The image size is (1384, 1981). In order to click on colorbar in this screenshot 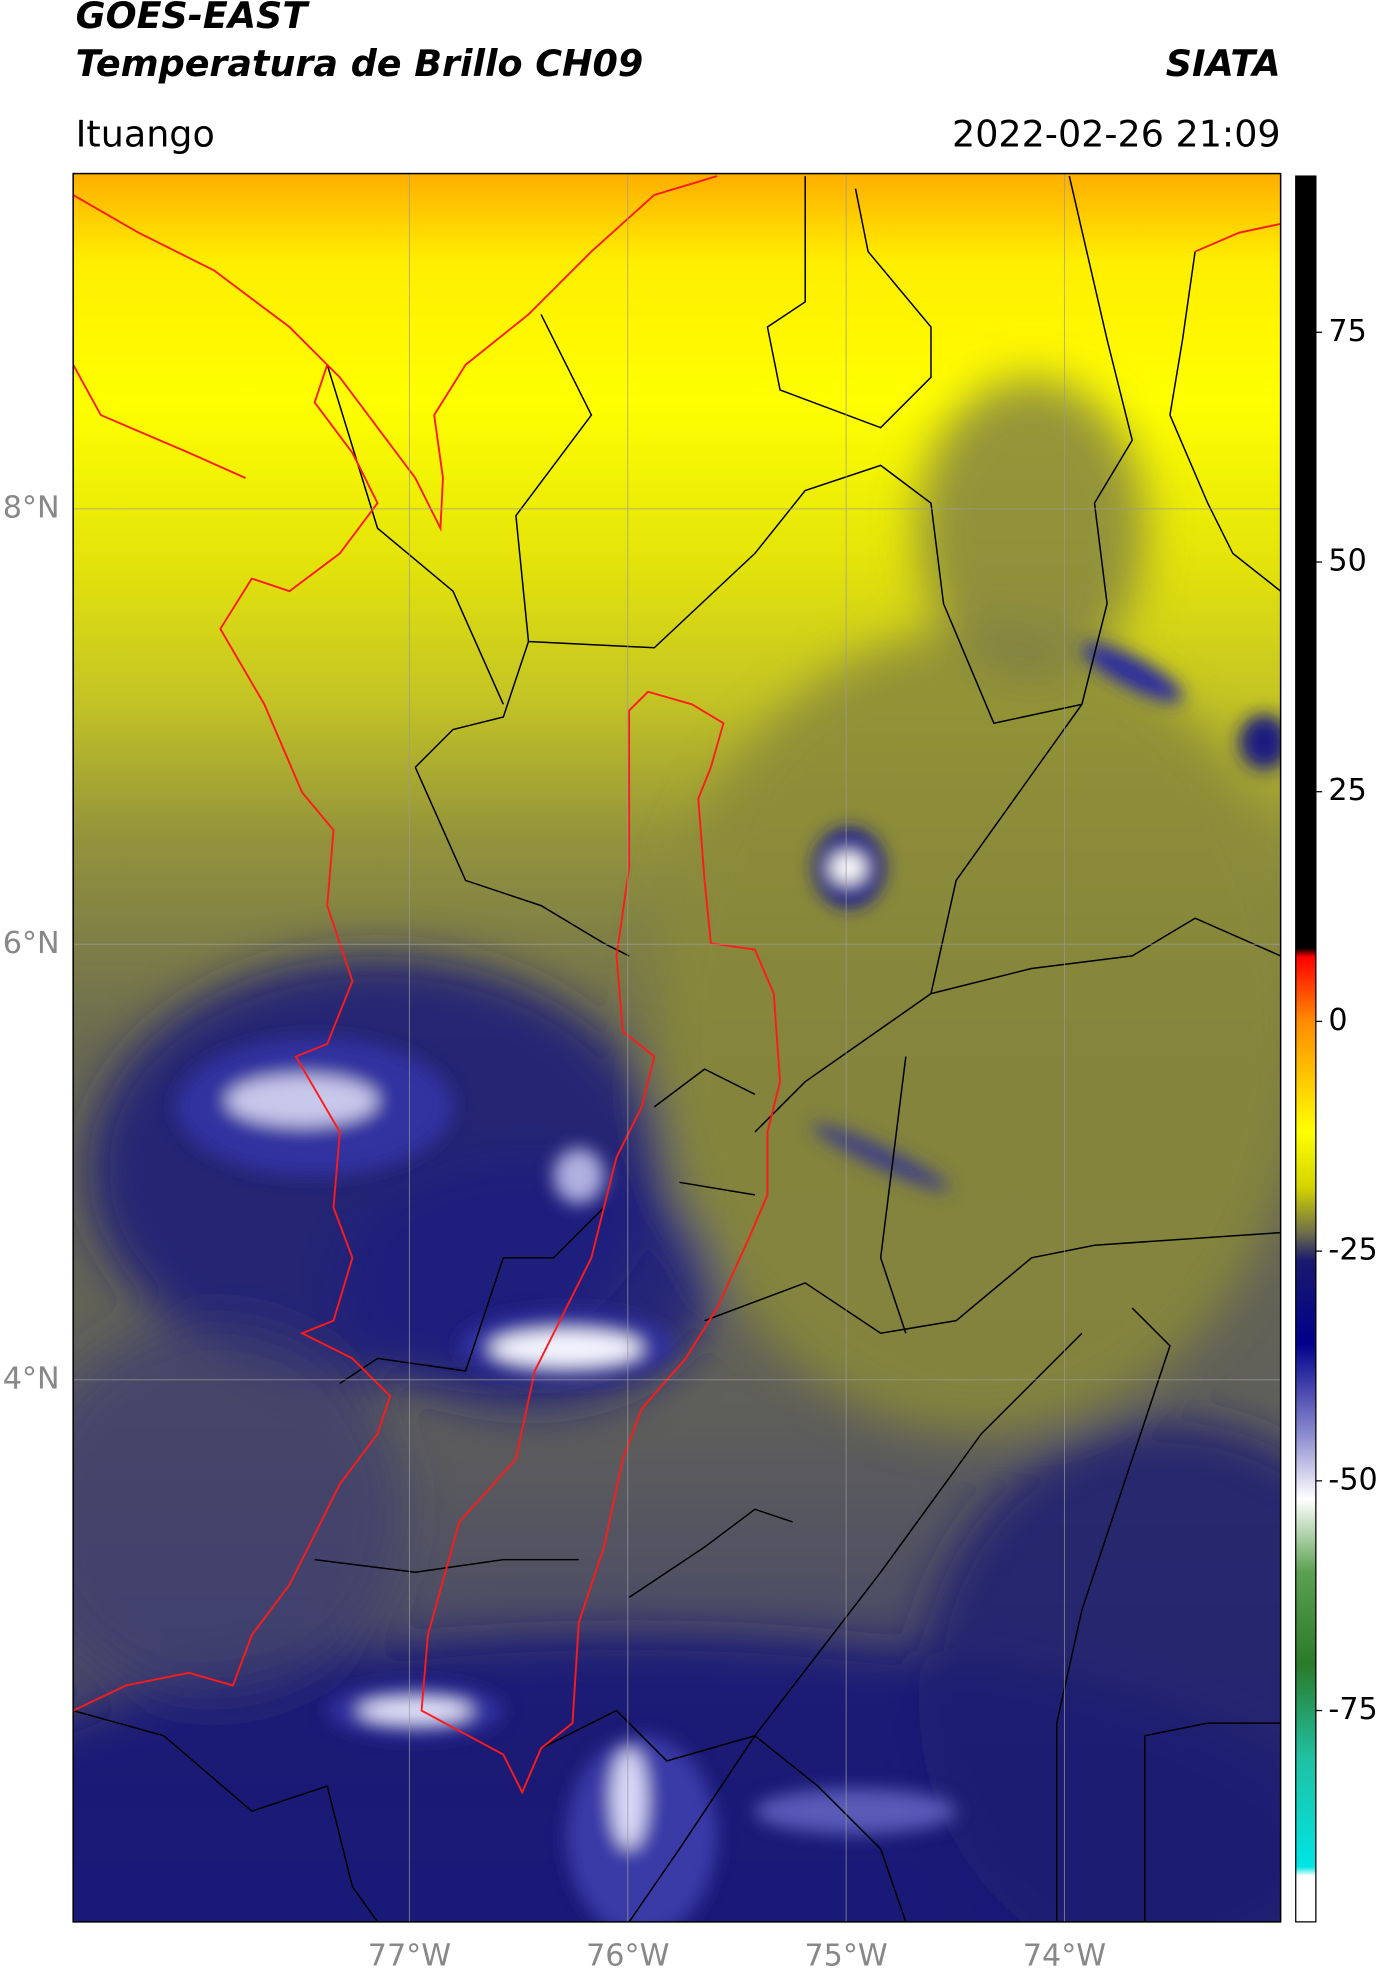, I will do `click(1306, 1049)`.